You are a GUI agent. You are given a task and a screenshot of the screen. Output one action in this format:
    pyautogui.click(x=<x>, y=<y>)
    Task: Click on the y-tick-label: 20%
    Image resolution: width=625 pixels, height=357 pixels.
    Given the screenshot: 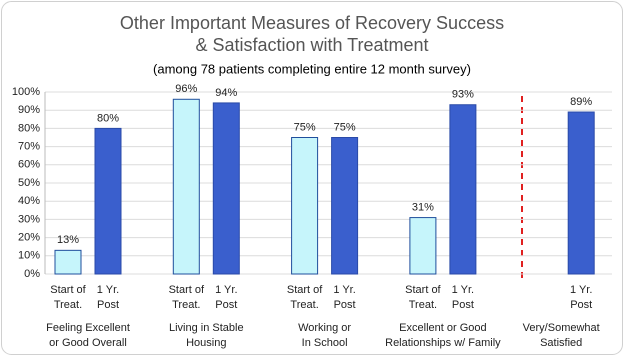 What is the action you would take?
    pyautogui.click(x=29, y=238)
    